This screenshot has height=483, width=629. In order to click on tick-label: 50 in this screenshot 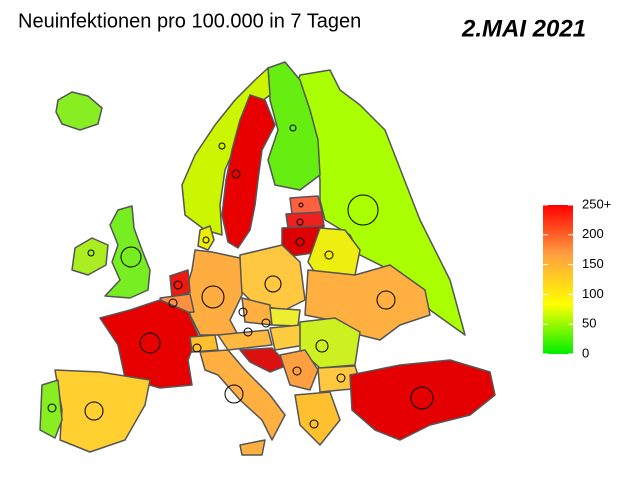, I will do `click(589, 323)`.